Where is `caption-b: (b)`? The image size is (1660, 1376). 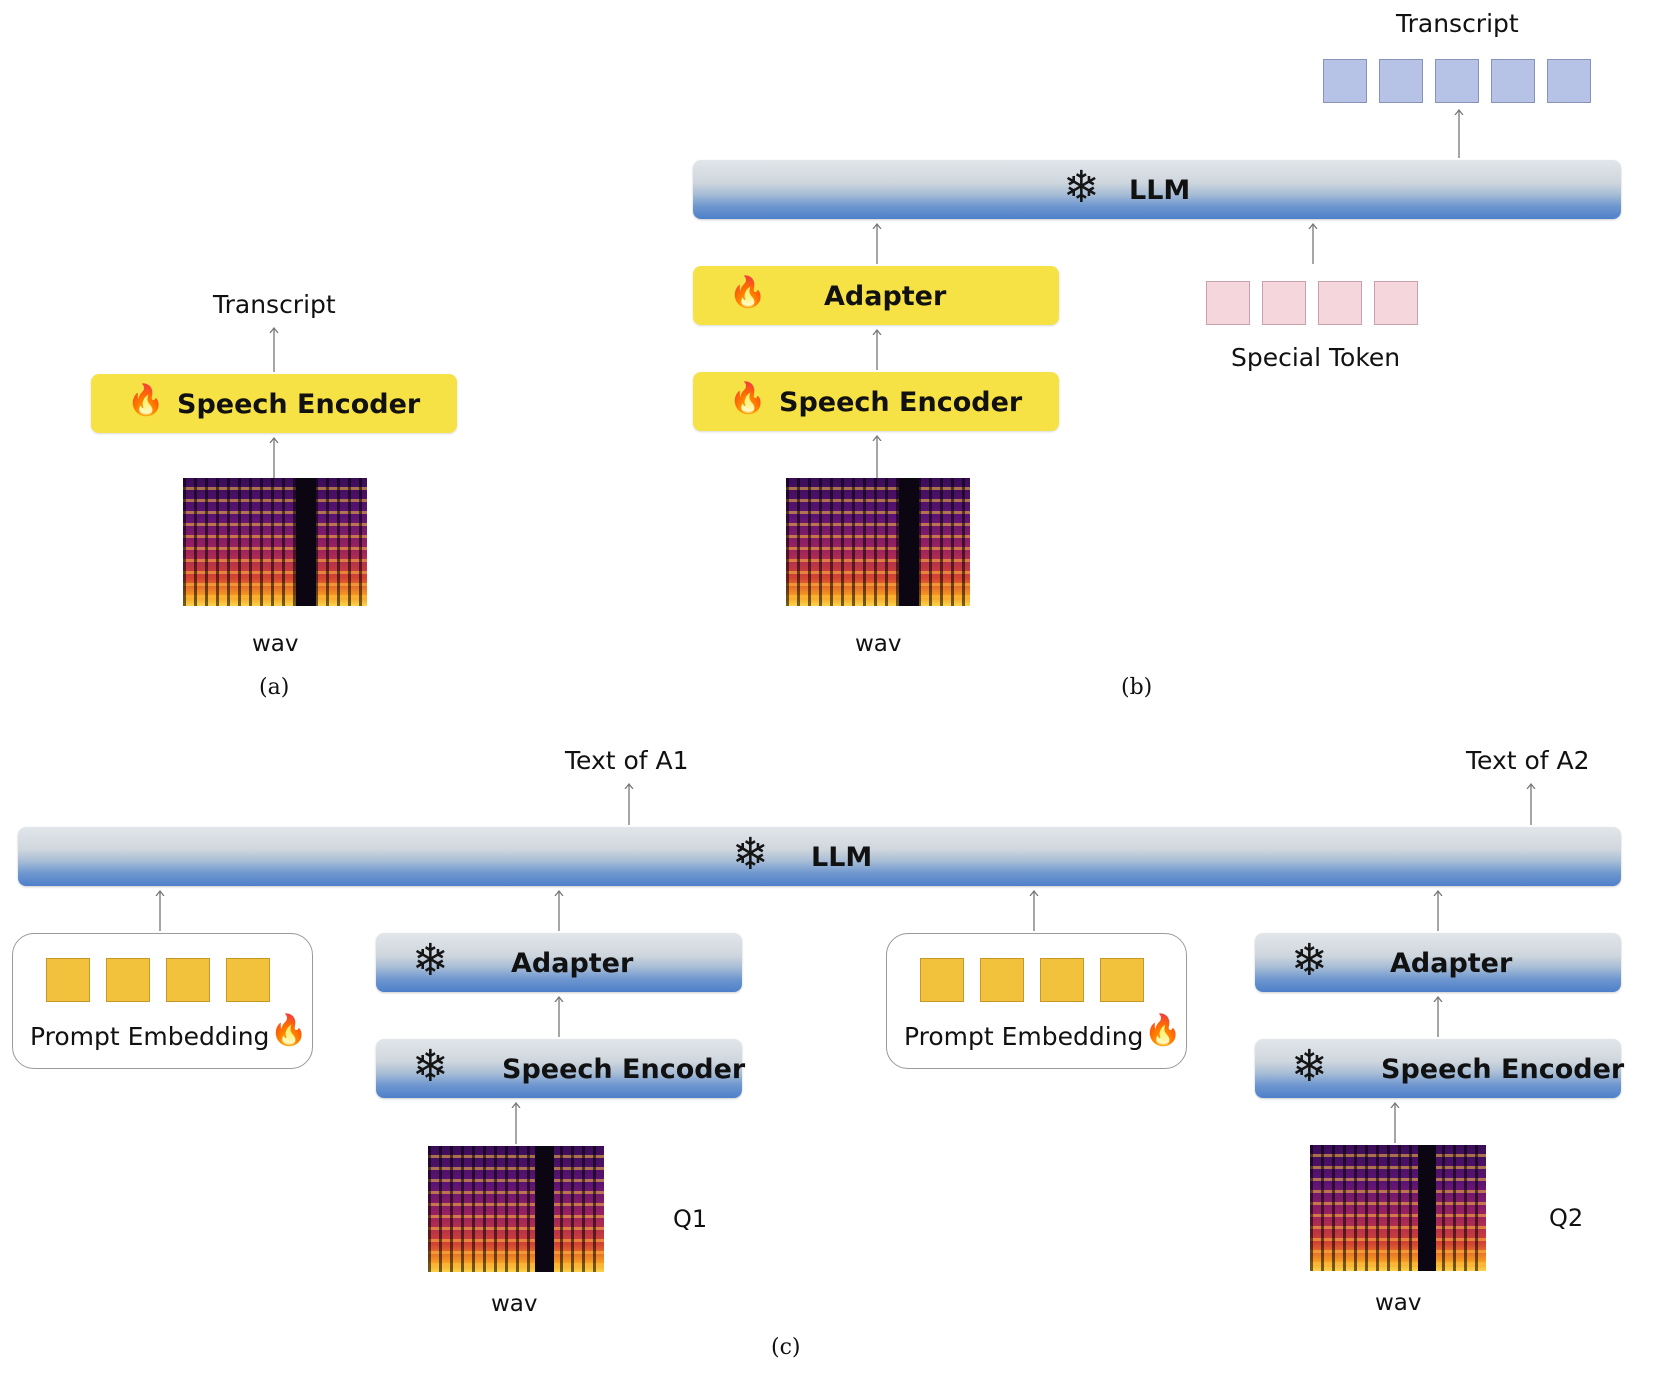 caption-b: (b) is located at coordinates (1137, 687).